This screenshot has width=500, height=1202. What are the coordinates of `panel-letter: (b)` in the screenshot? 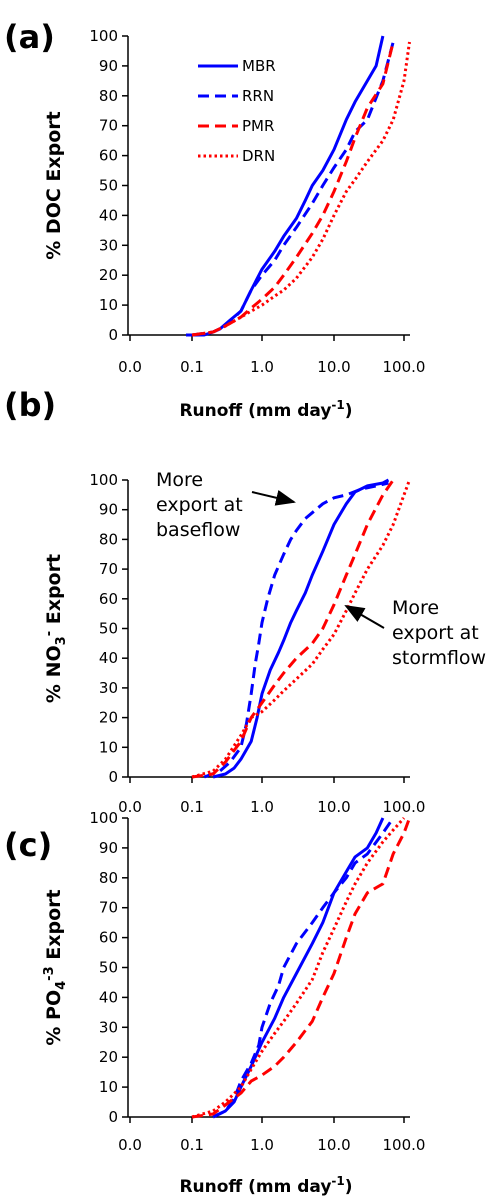 It's located at (30, 405).